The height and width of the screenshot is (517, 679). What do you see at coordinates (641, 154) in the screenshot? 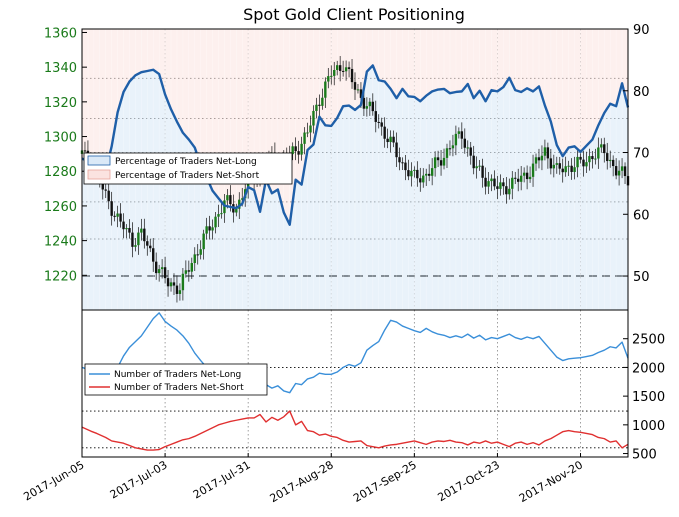
I see `right-tick-label: 70` at bounding box center [641, 154].